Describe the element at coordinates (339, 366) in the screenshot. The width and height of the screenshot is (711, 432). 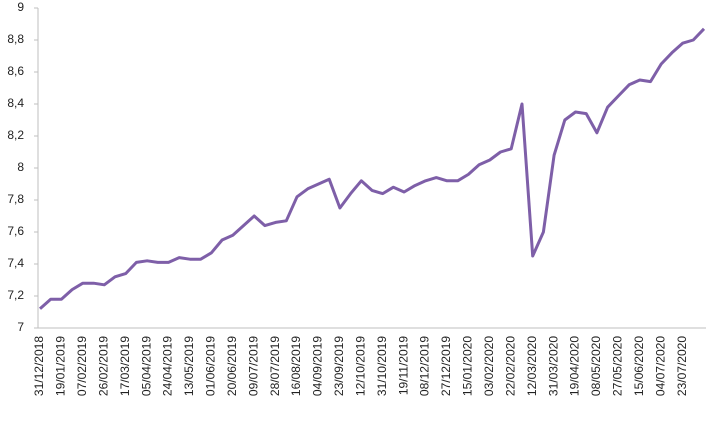
I see `x-tick-label: 23/09/2019` at that location.